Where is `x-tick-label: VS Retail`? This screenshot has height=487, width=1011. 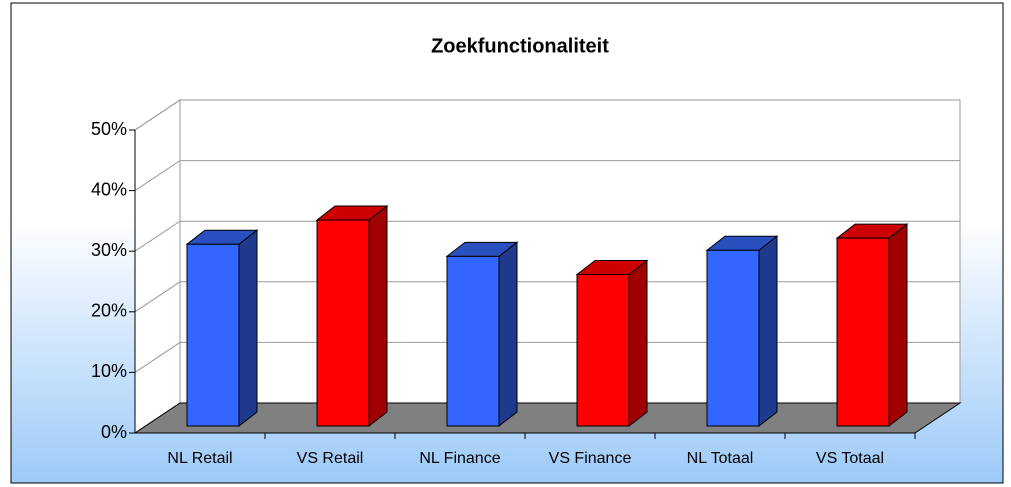
x-tick-label: VS Retail is located at coordinates (330, 458).